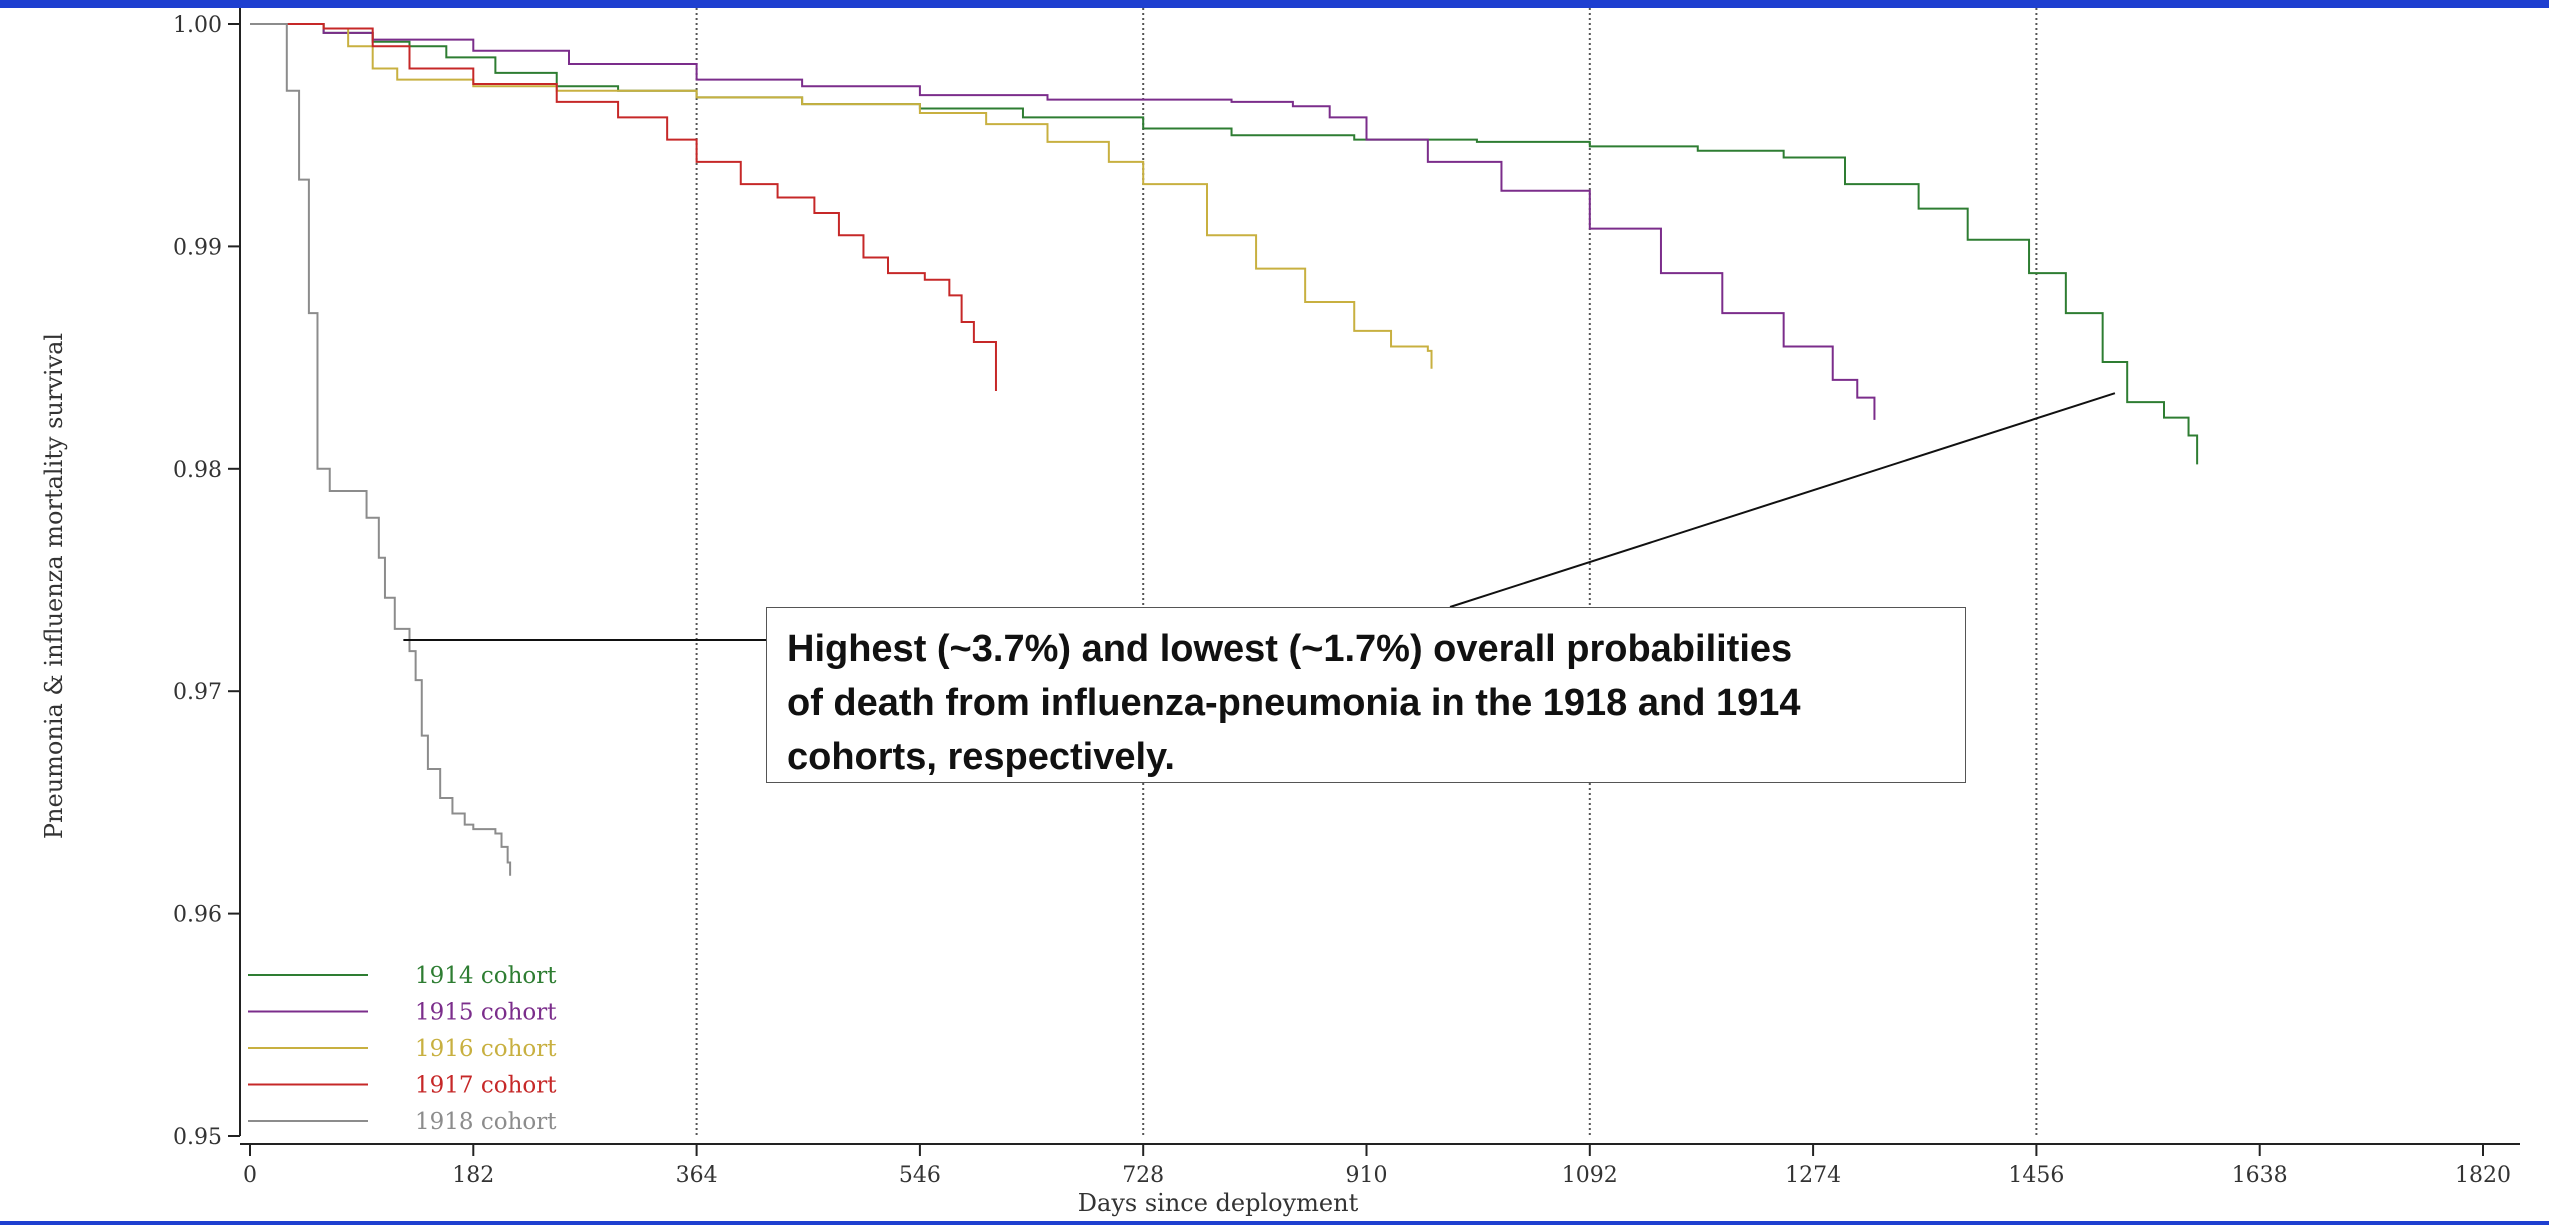 This screenshot has width=2549, height=1225. What do you see at coordinates (2260, 1175) in the screenshot?
I see `x-tick-label: 1638` at bounding box center [2260, 1175].